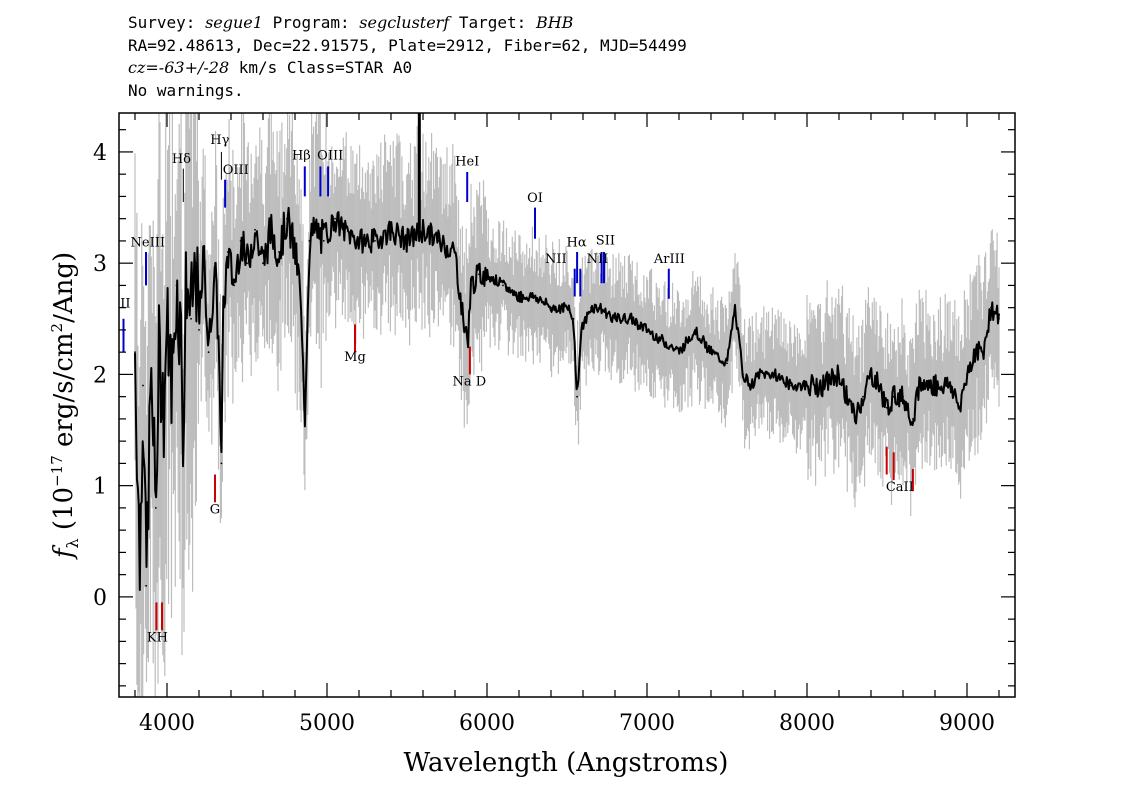 Image resolution: width=1134 pixels, height=810 pixels. What do you see at coordinates (64, 287) in the screenshot?
I see `y-axis-close: /Ang)` at bounding box center [64, 287].